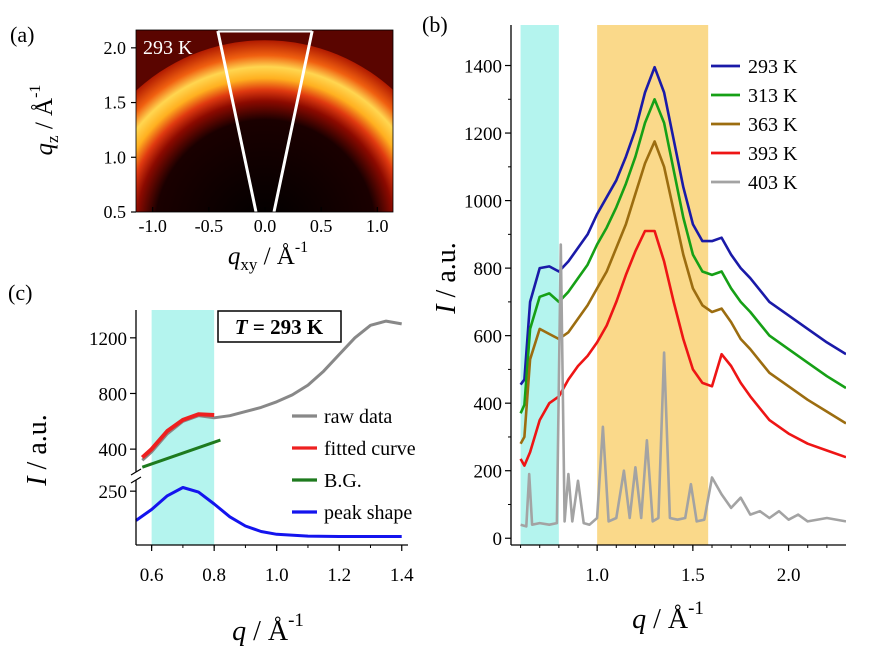 The image size is (896, 653). Describe the element at coordinates (488, 404) in the screenshot. I see `y-tick-label-b: 400` at that location.